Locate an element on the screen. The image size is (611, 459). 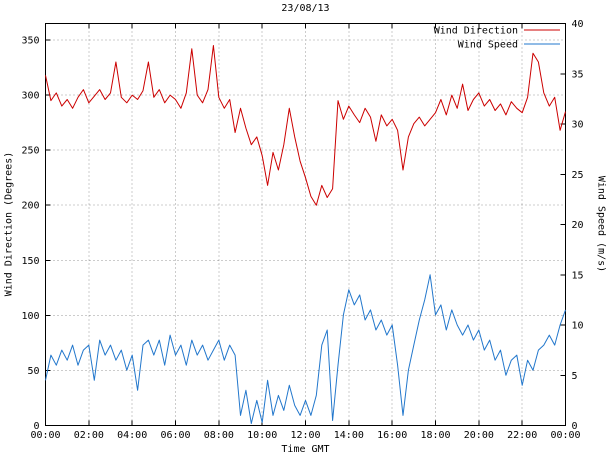
x-tick-label: 02:00 is located at coordinates (89, 435).